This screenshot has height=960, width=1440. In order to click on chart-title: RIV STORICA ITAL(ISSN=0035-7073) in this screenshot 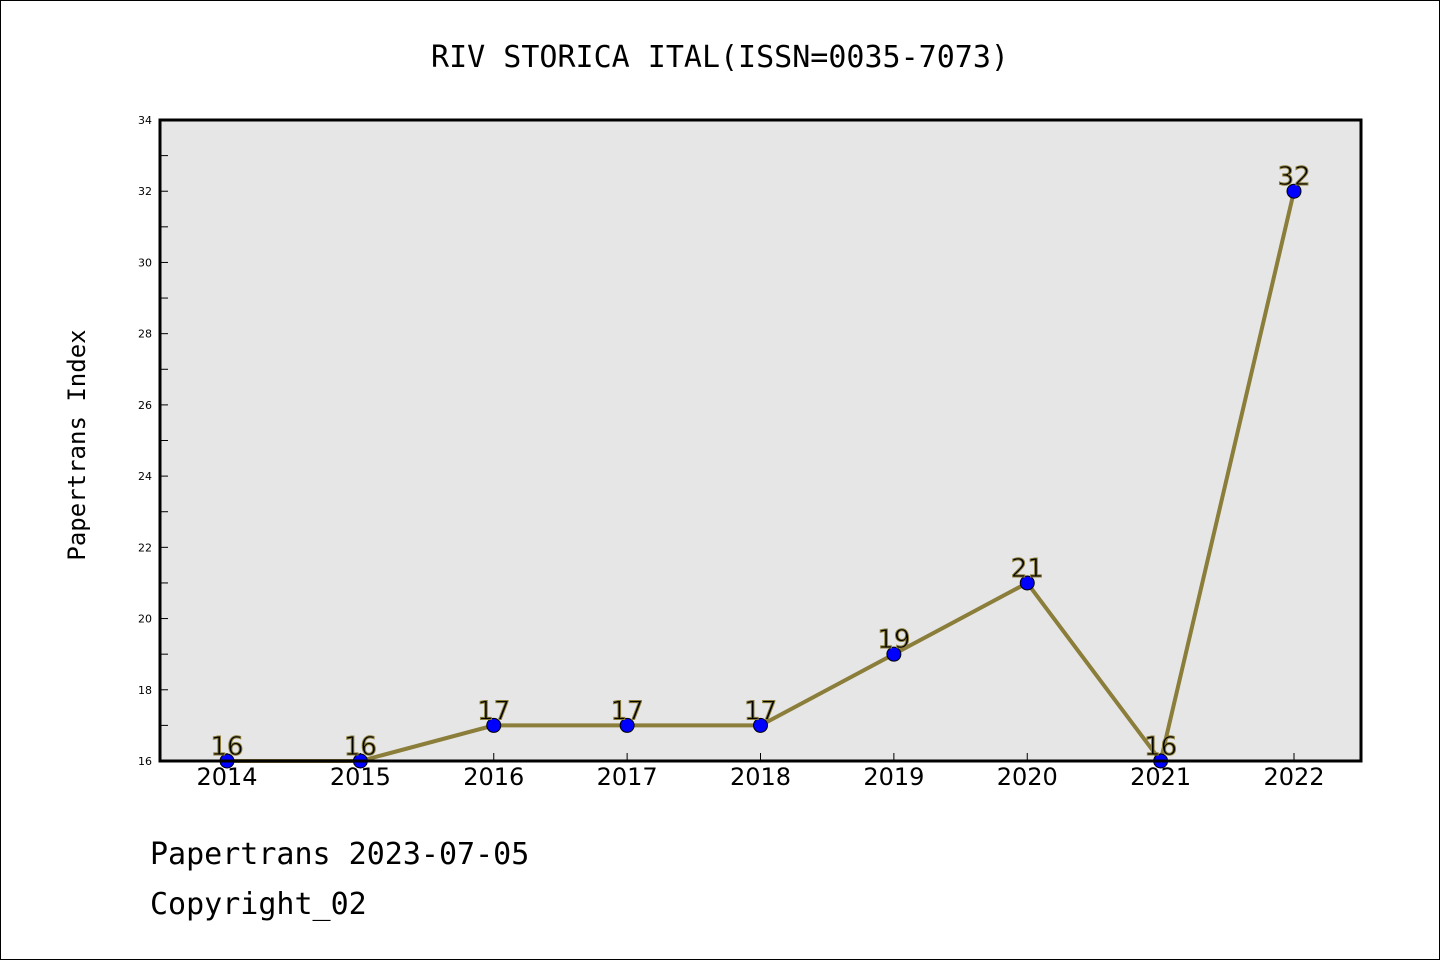, I will do `click(720, 57)`.